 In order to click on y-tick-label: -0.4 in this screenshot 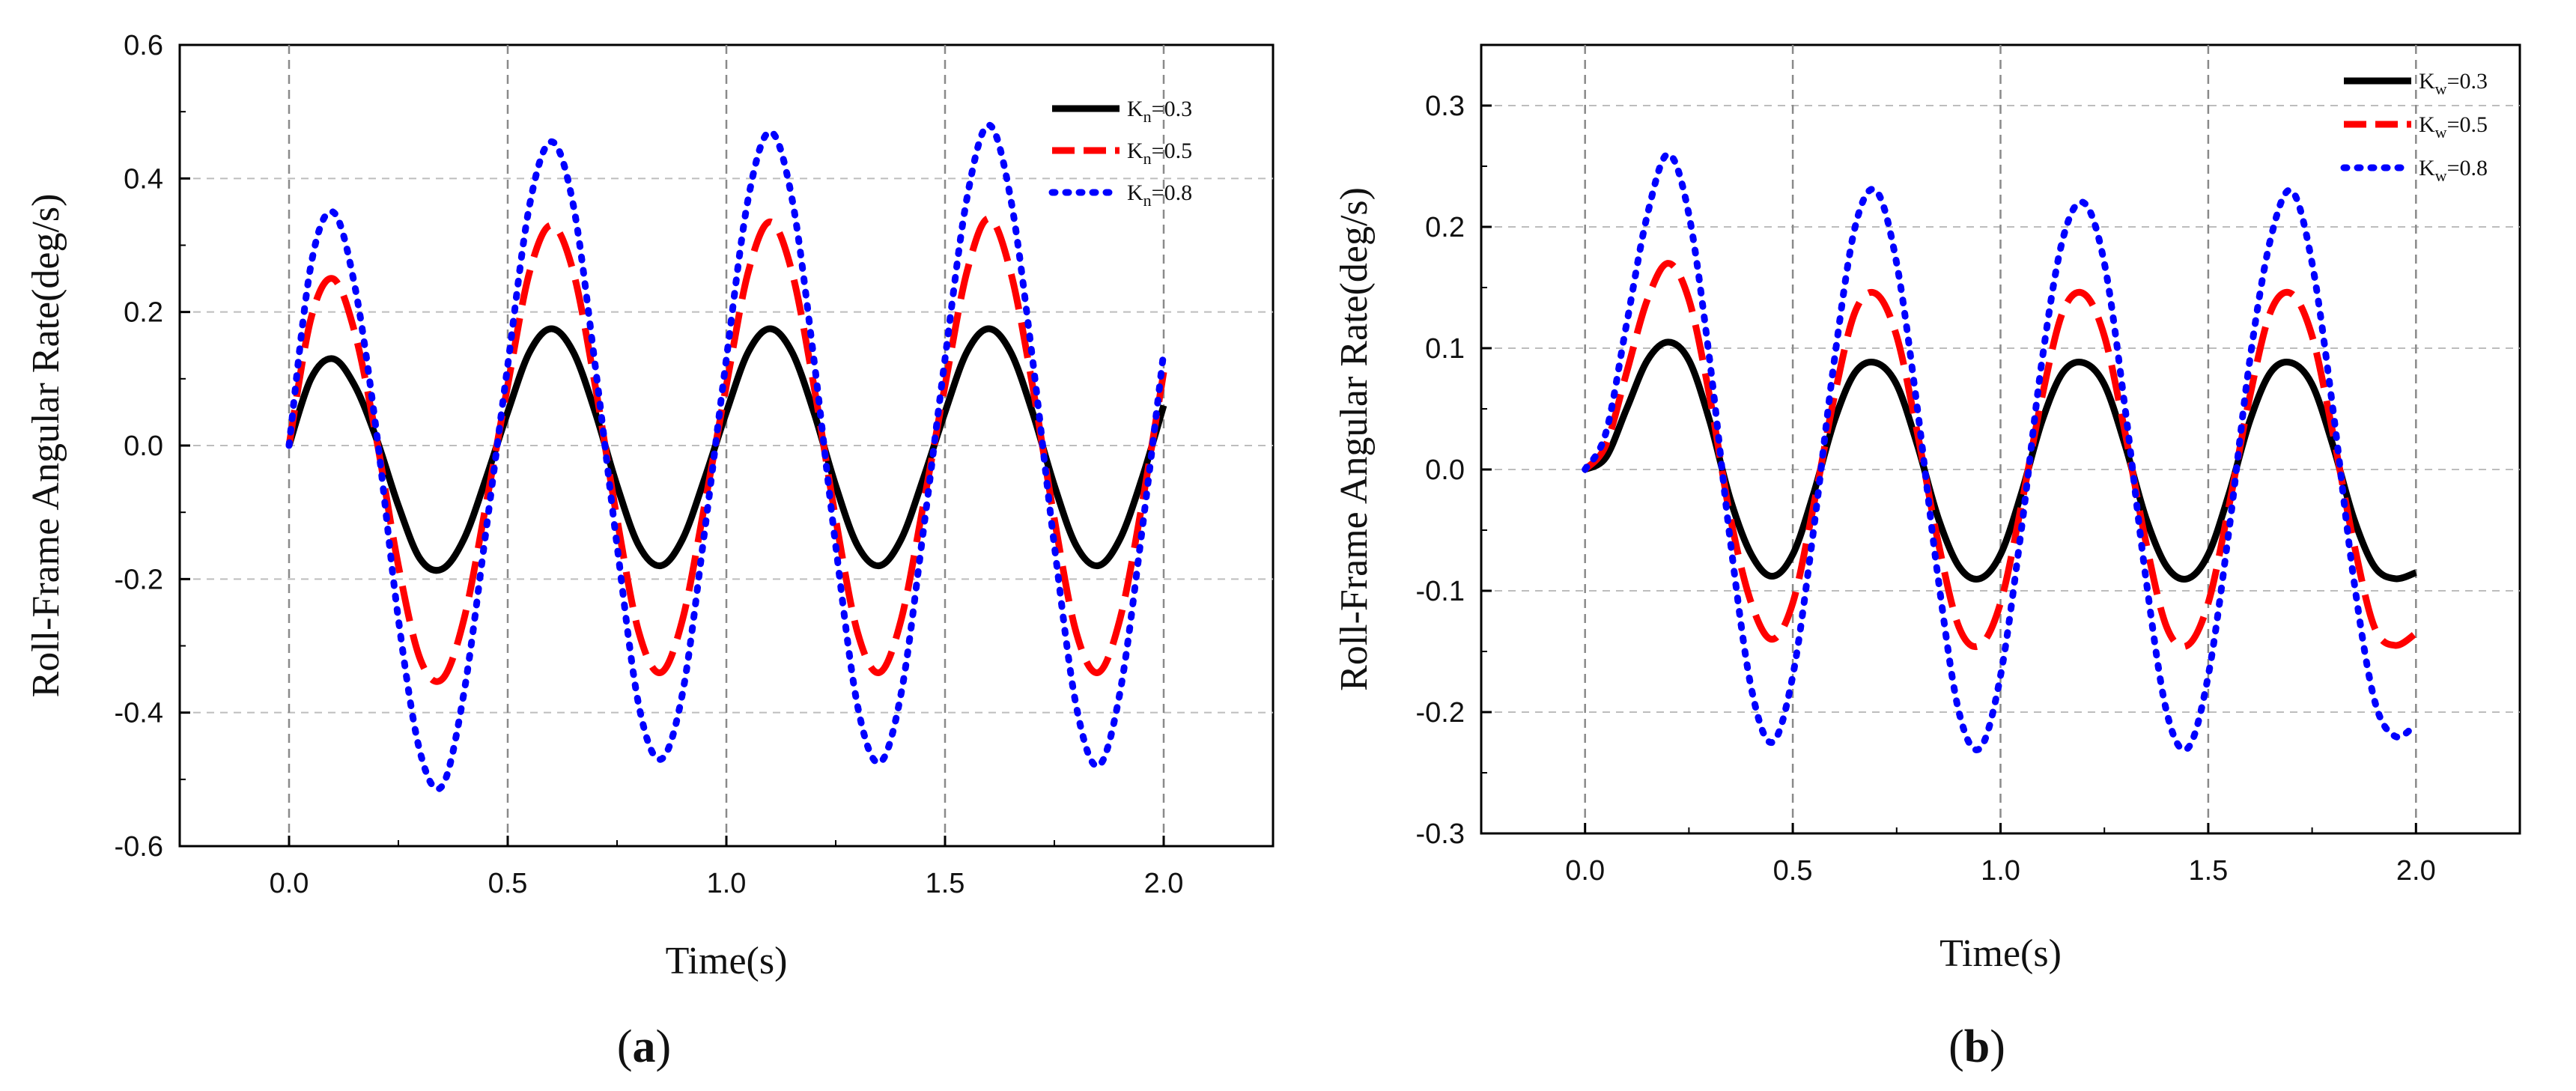, I will do `click(139, 713)`.